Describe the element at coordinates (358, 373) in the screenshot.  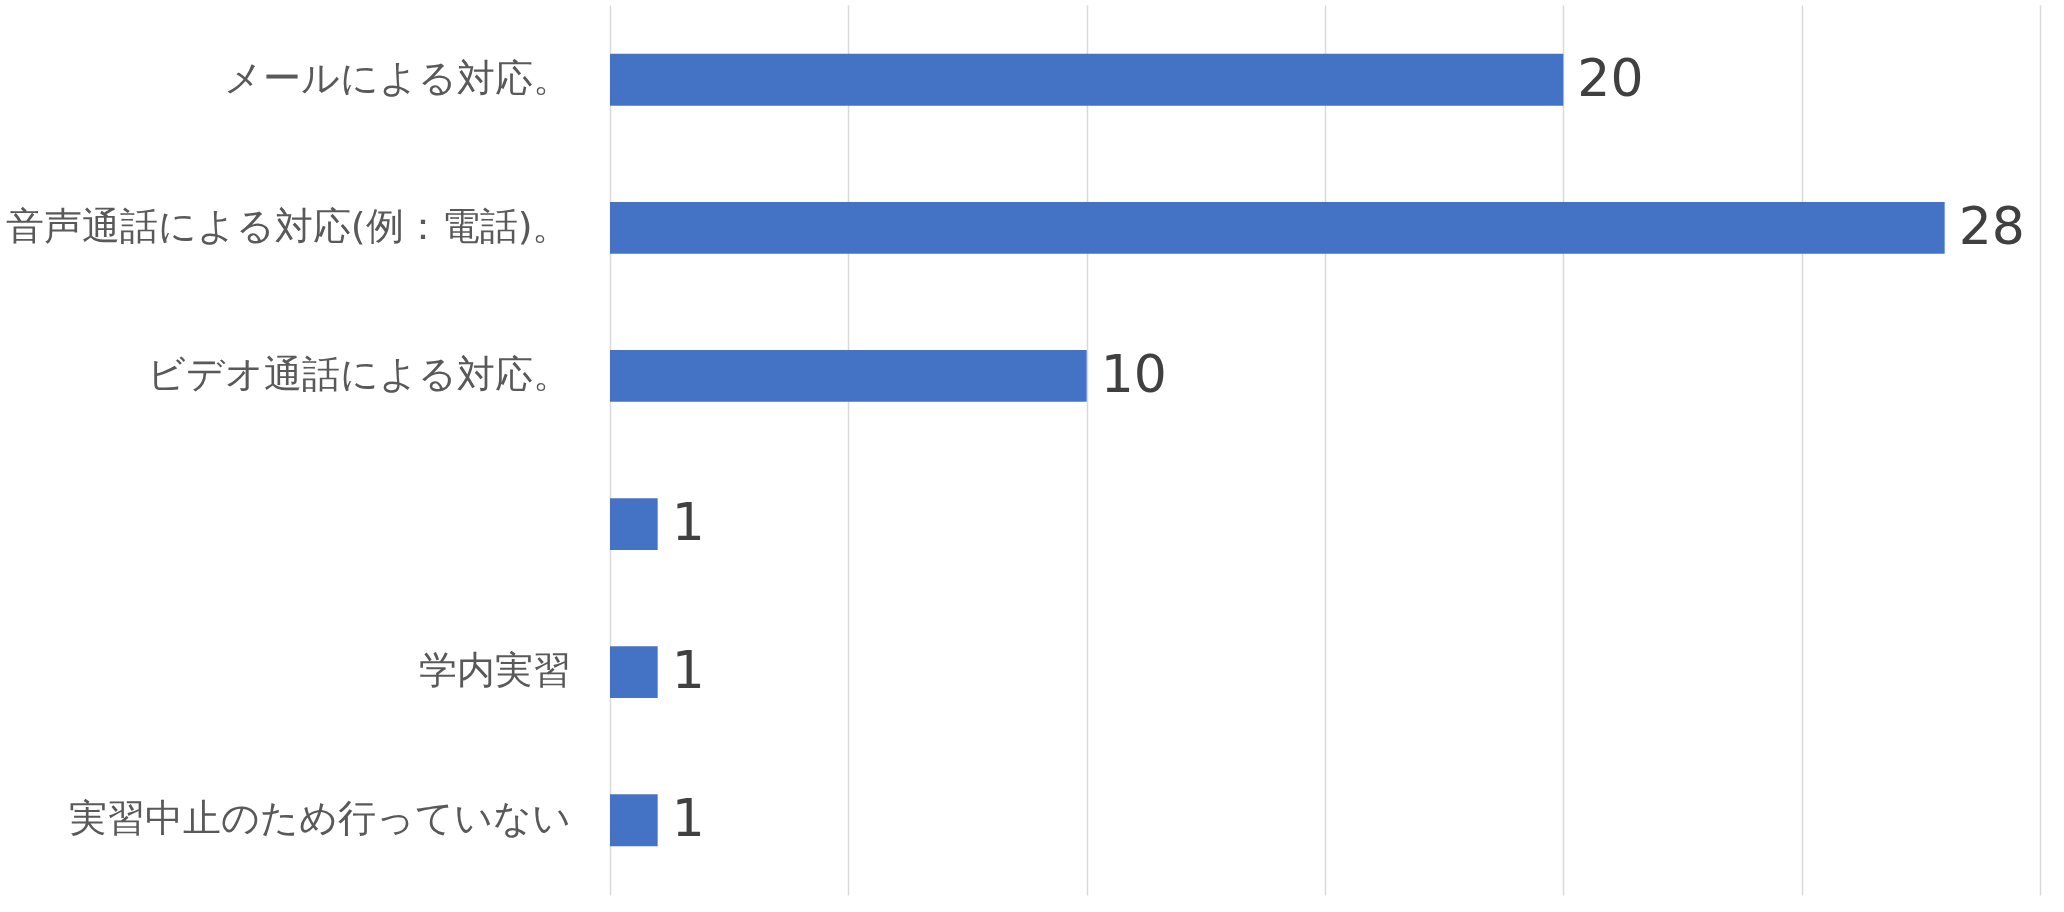
I see `y-tick-label: ビデオ通話による対応。` at that location.